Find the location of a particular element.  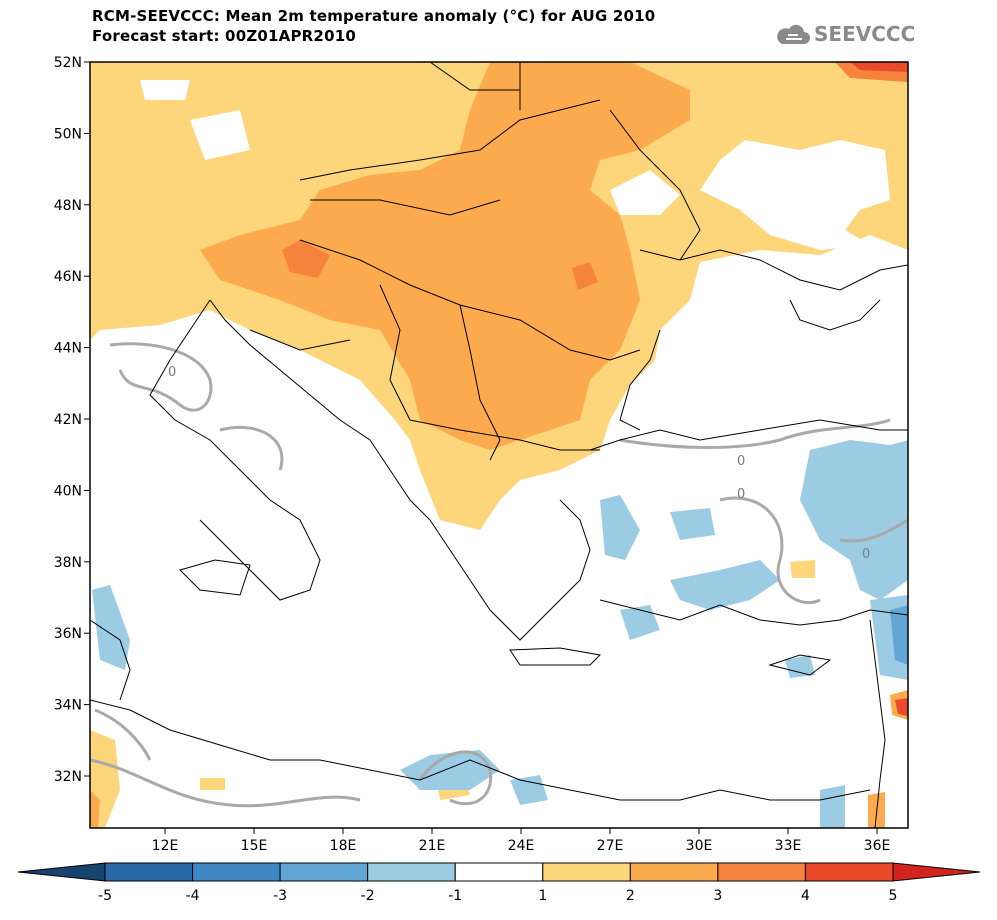

colorbar-label: -2 is located at coordinates (368, 896).